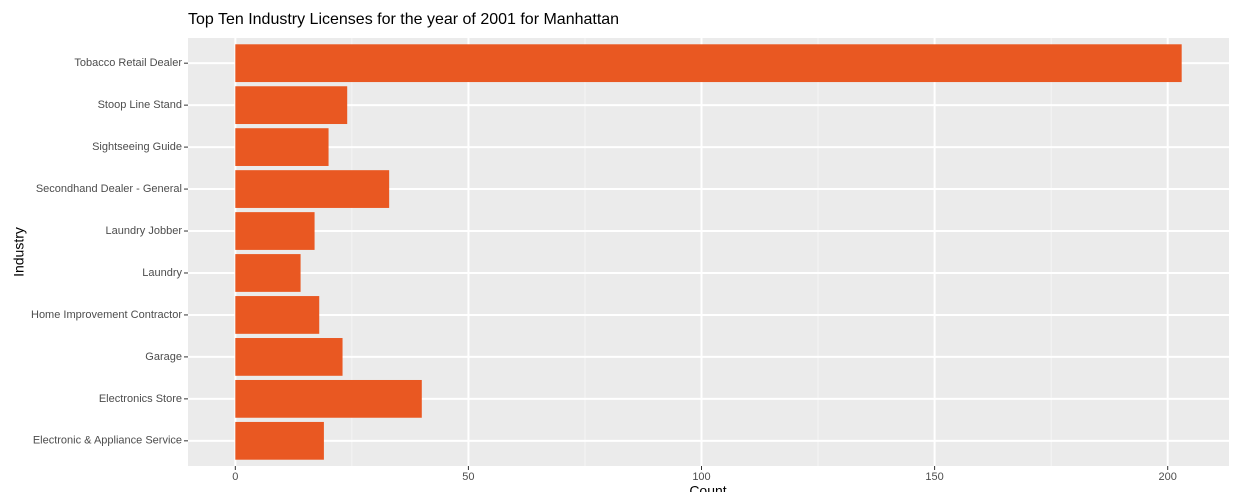  I want to click on x-tick-label: 0, so click(235, 477).